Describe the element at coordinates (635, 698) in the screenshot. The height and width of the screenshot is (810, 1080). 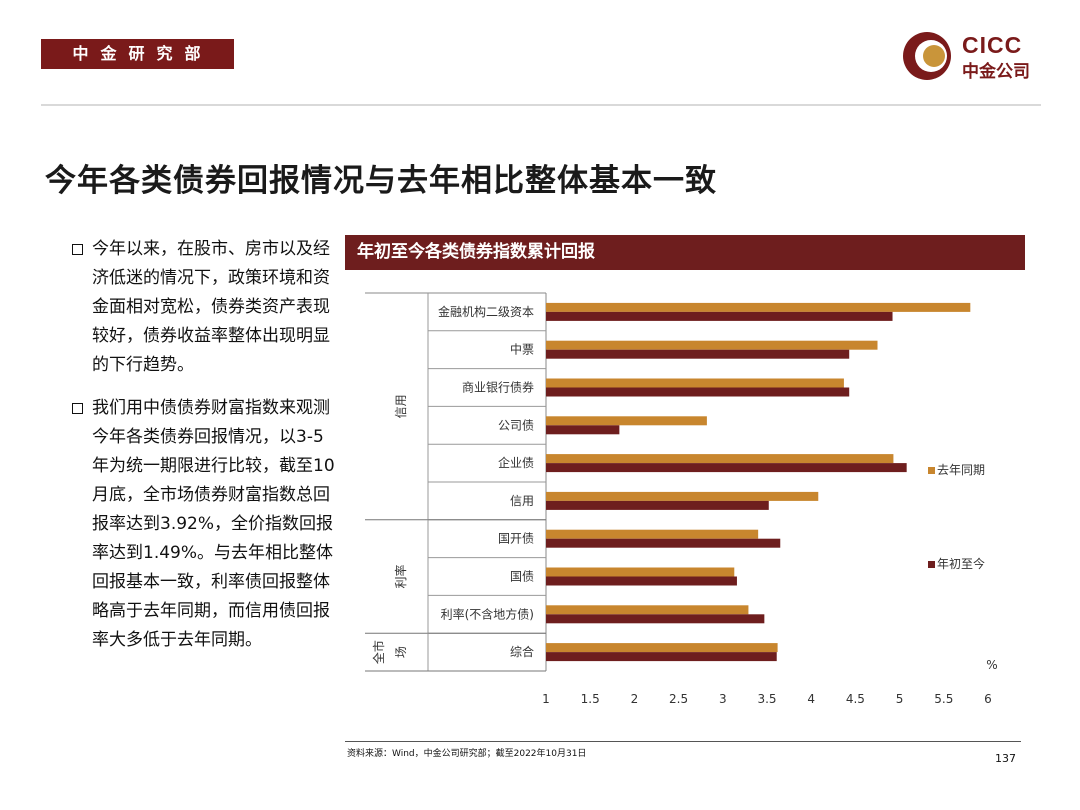
I see `x-tick-label: 2` at that location.